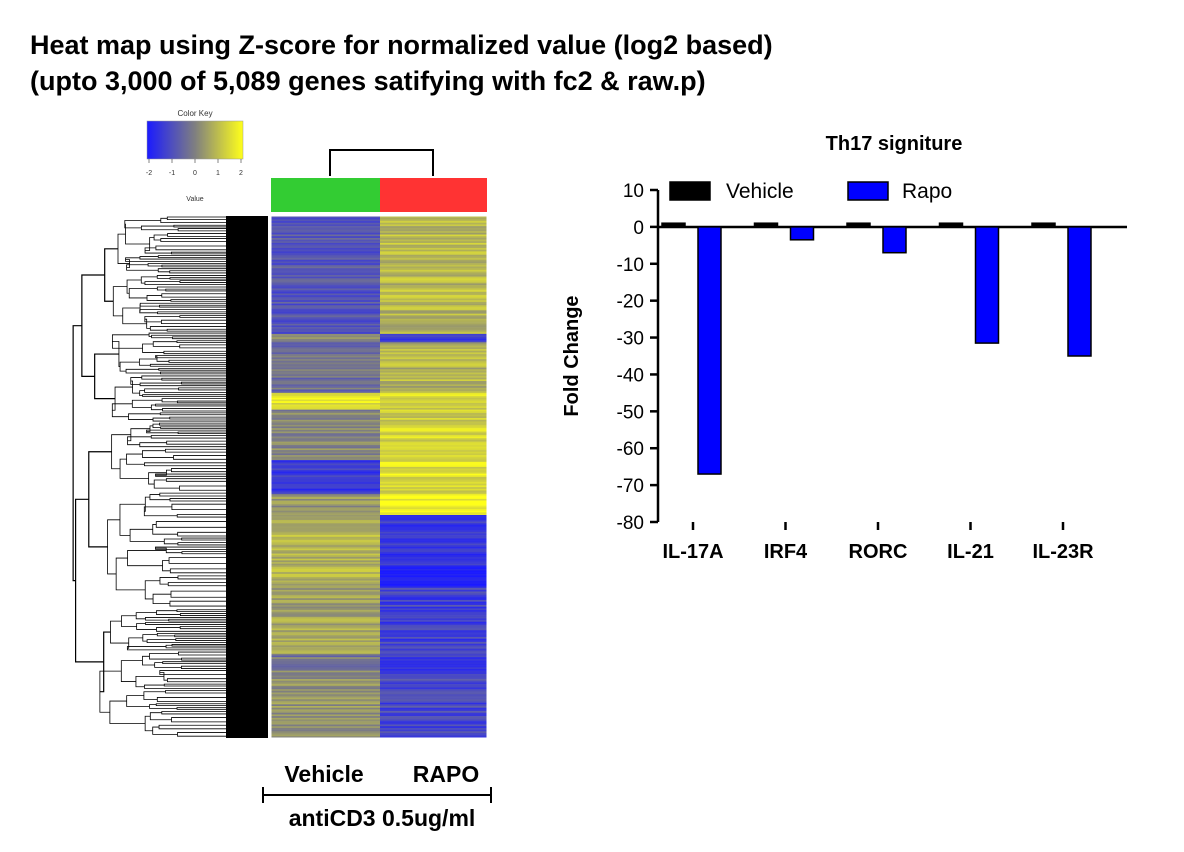 This screenshot has height=852, width=1184. I want to click on bar-rapo-il-17a, so click(709, 350).